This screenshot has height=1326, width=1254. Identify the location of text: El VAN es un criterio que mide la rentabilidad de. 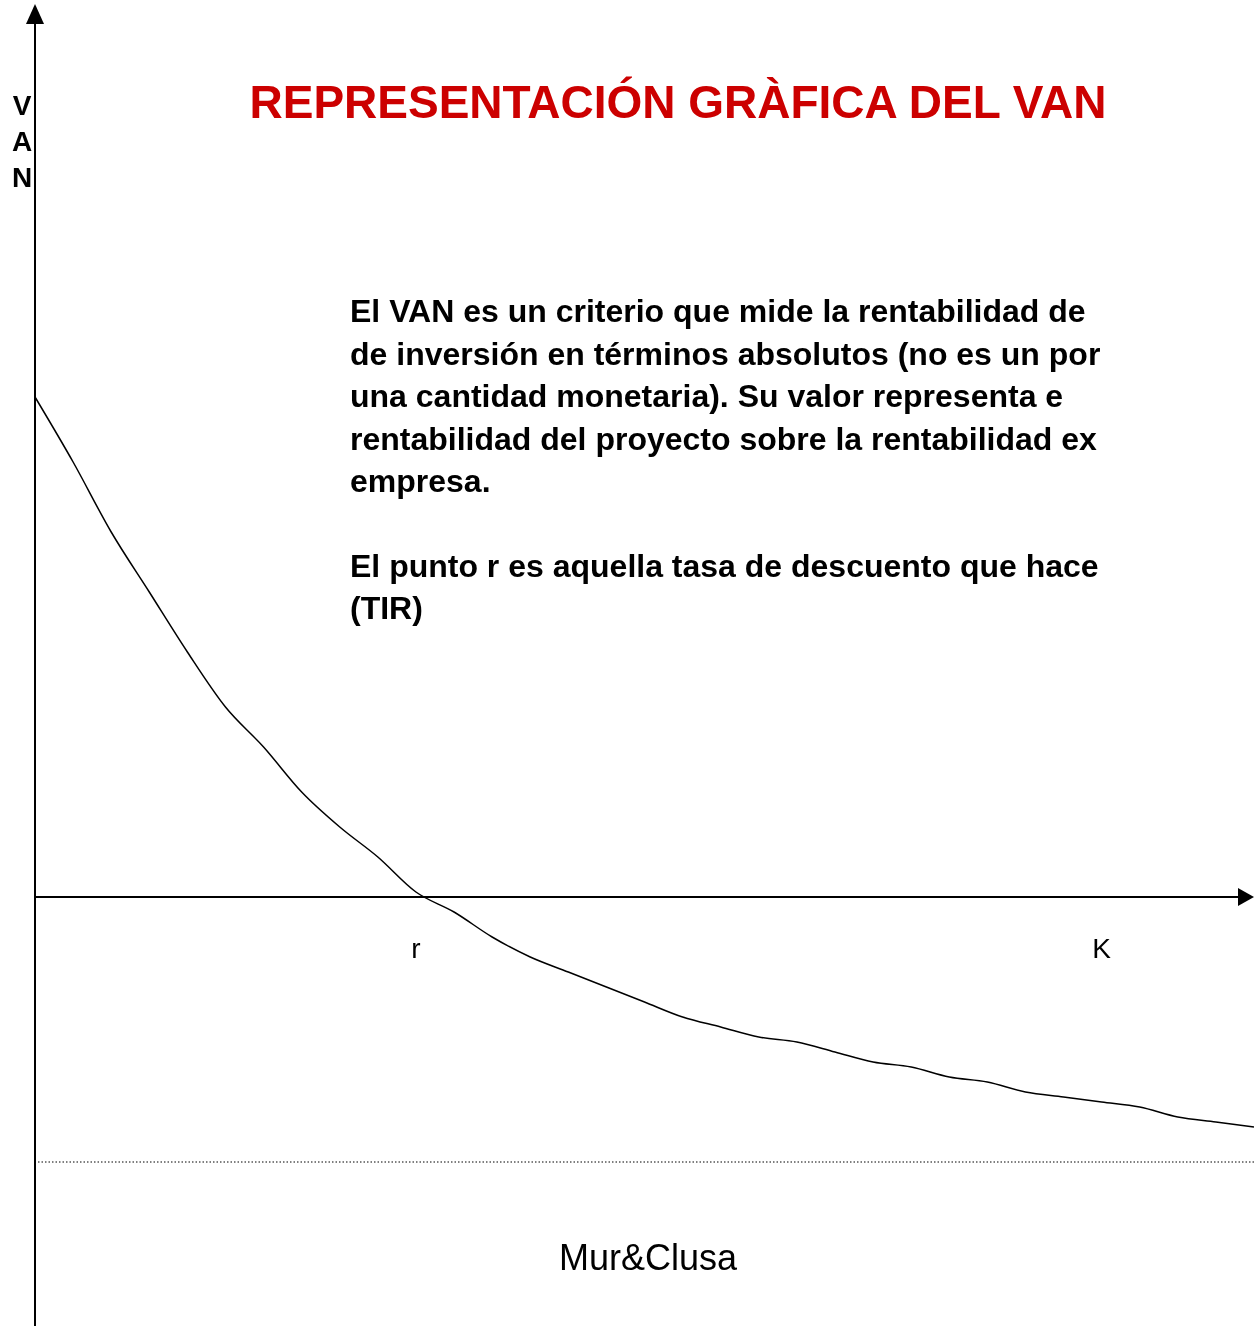
(718, 311).